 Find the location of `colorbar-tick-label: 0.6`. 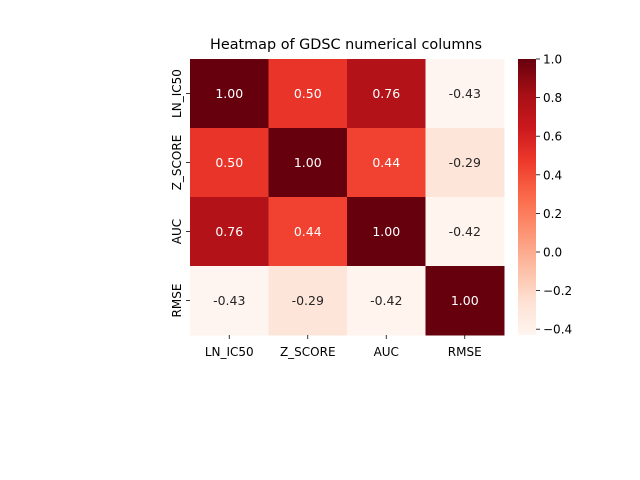

colorbar-tick-label: 0.6 is located at coordinates (552, 137).